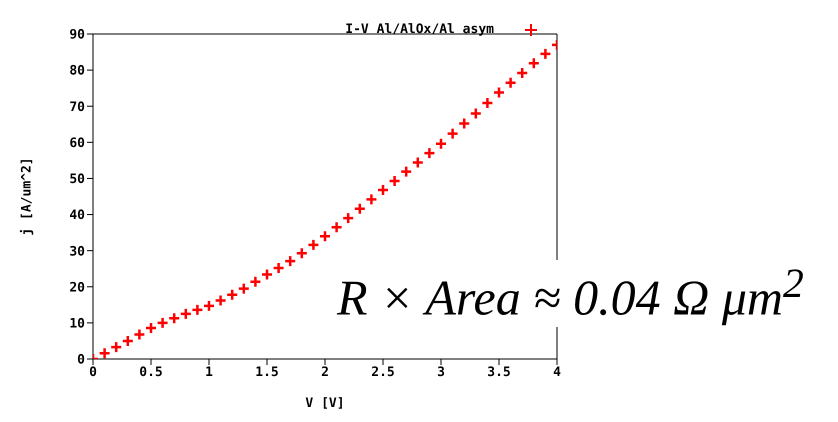  What do you see at coordinates (557, 372) in the screenshot?
I see `x-tick-label: 4` at bounding box center [557, 372].